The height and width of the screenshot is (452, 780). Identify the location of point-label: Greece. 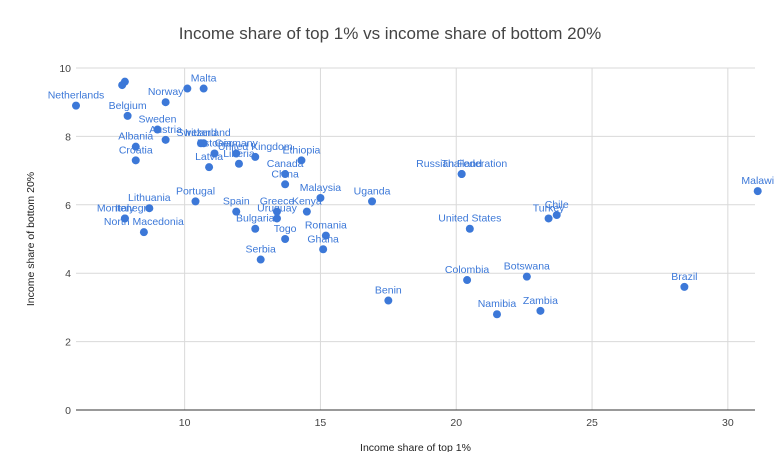
(277, 202).